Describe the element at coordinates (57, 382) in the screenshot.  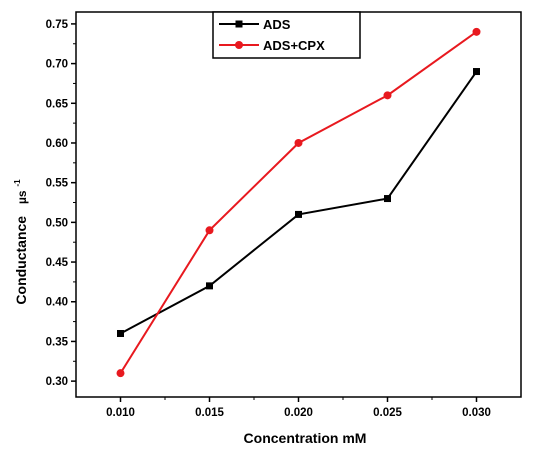
I see `y-tick-label: 0.30` at that location.